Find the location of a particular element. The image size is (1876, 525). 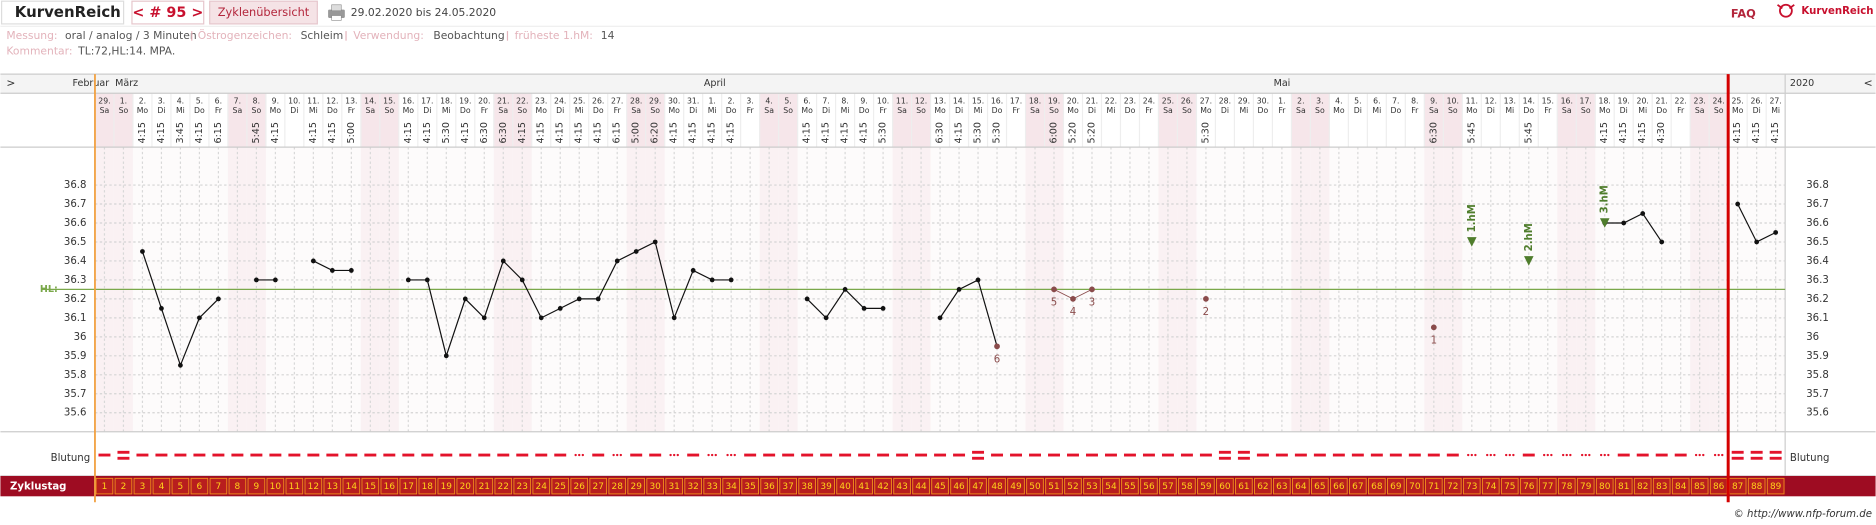

date-label: 24. is located at coordinates (560, 101).